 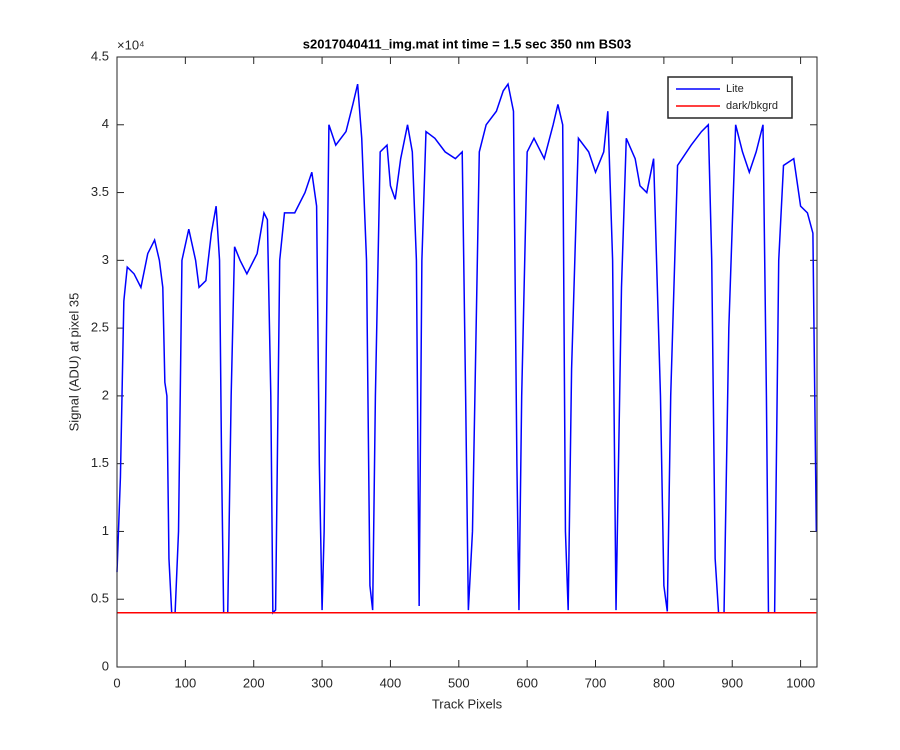 What do you see at coordinates (105, 123) in the screenshot?
I see `y-tick-label: 4` at bounding box center [105, 123].